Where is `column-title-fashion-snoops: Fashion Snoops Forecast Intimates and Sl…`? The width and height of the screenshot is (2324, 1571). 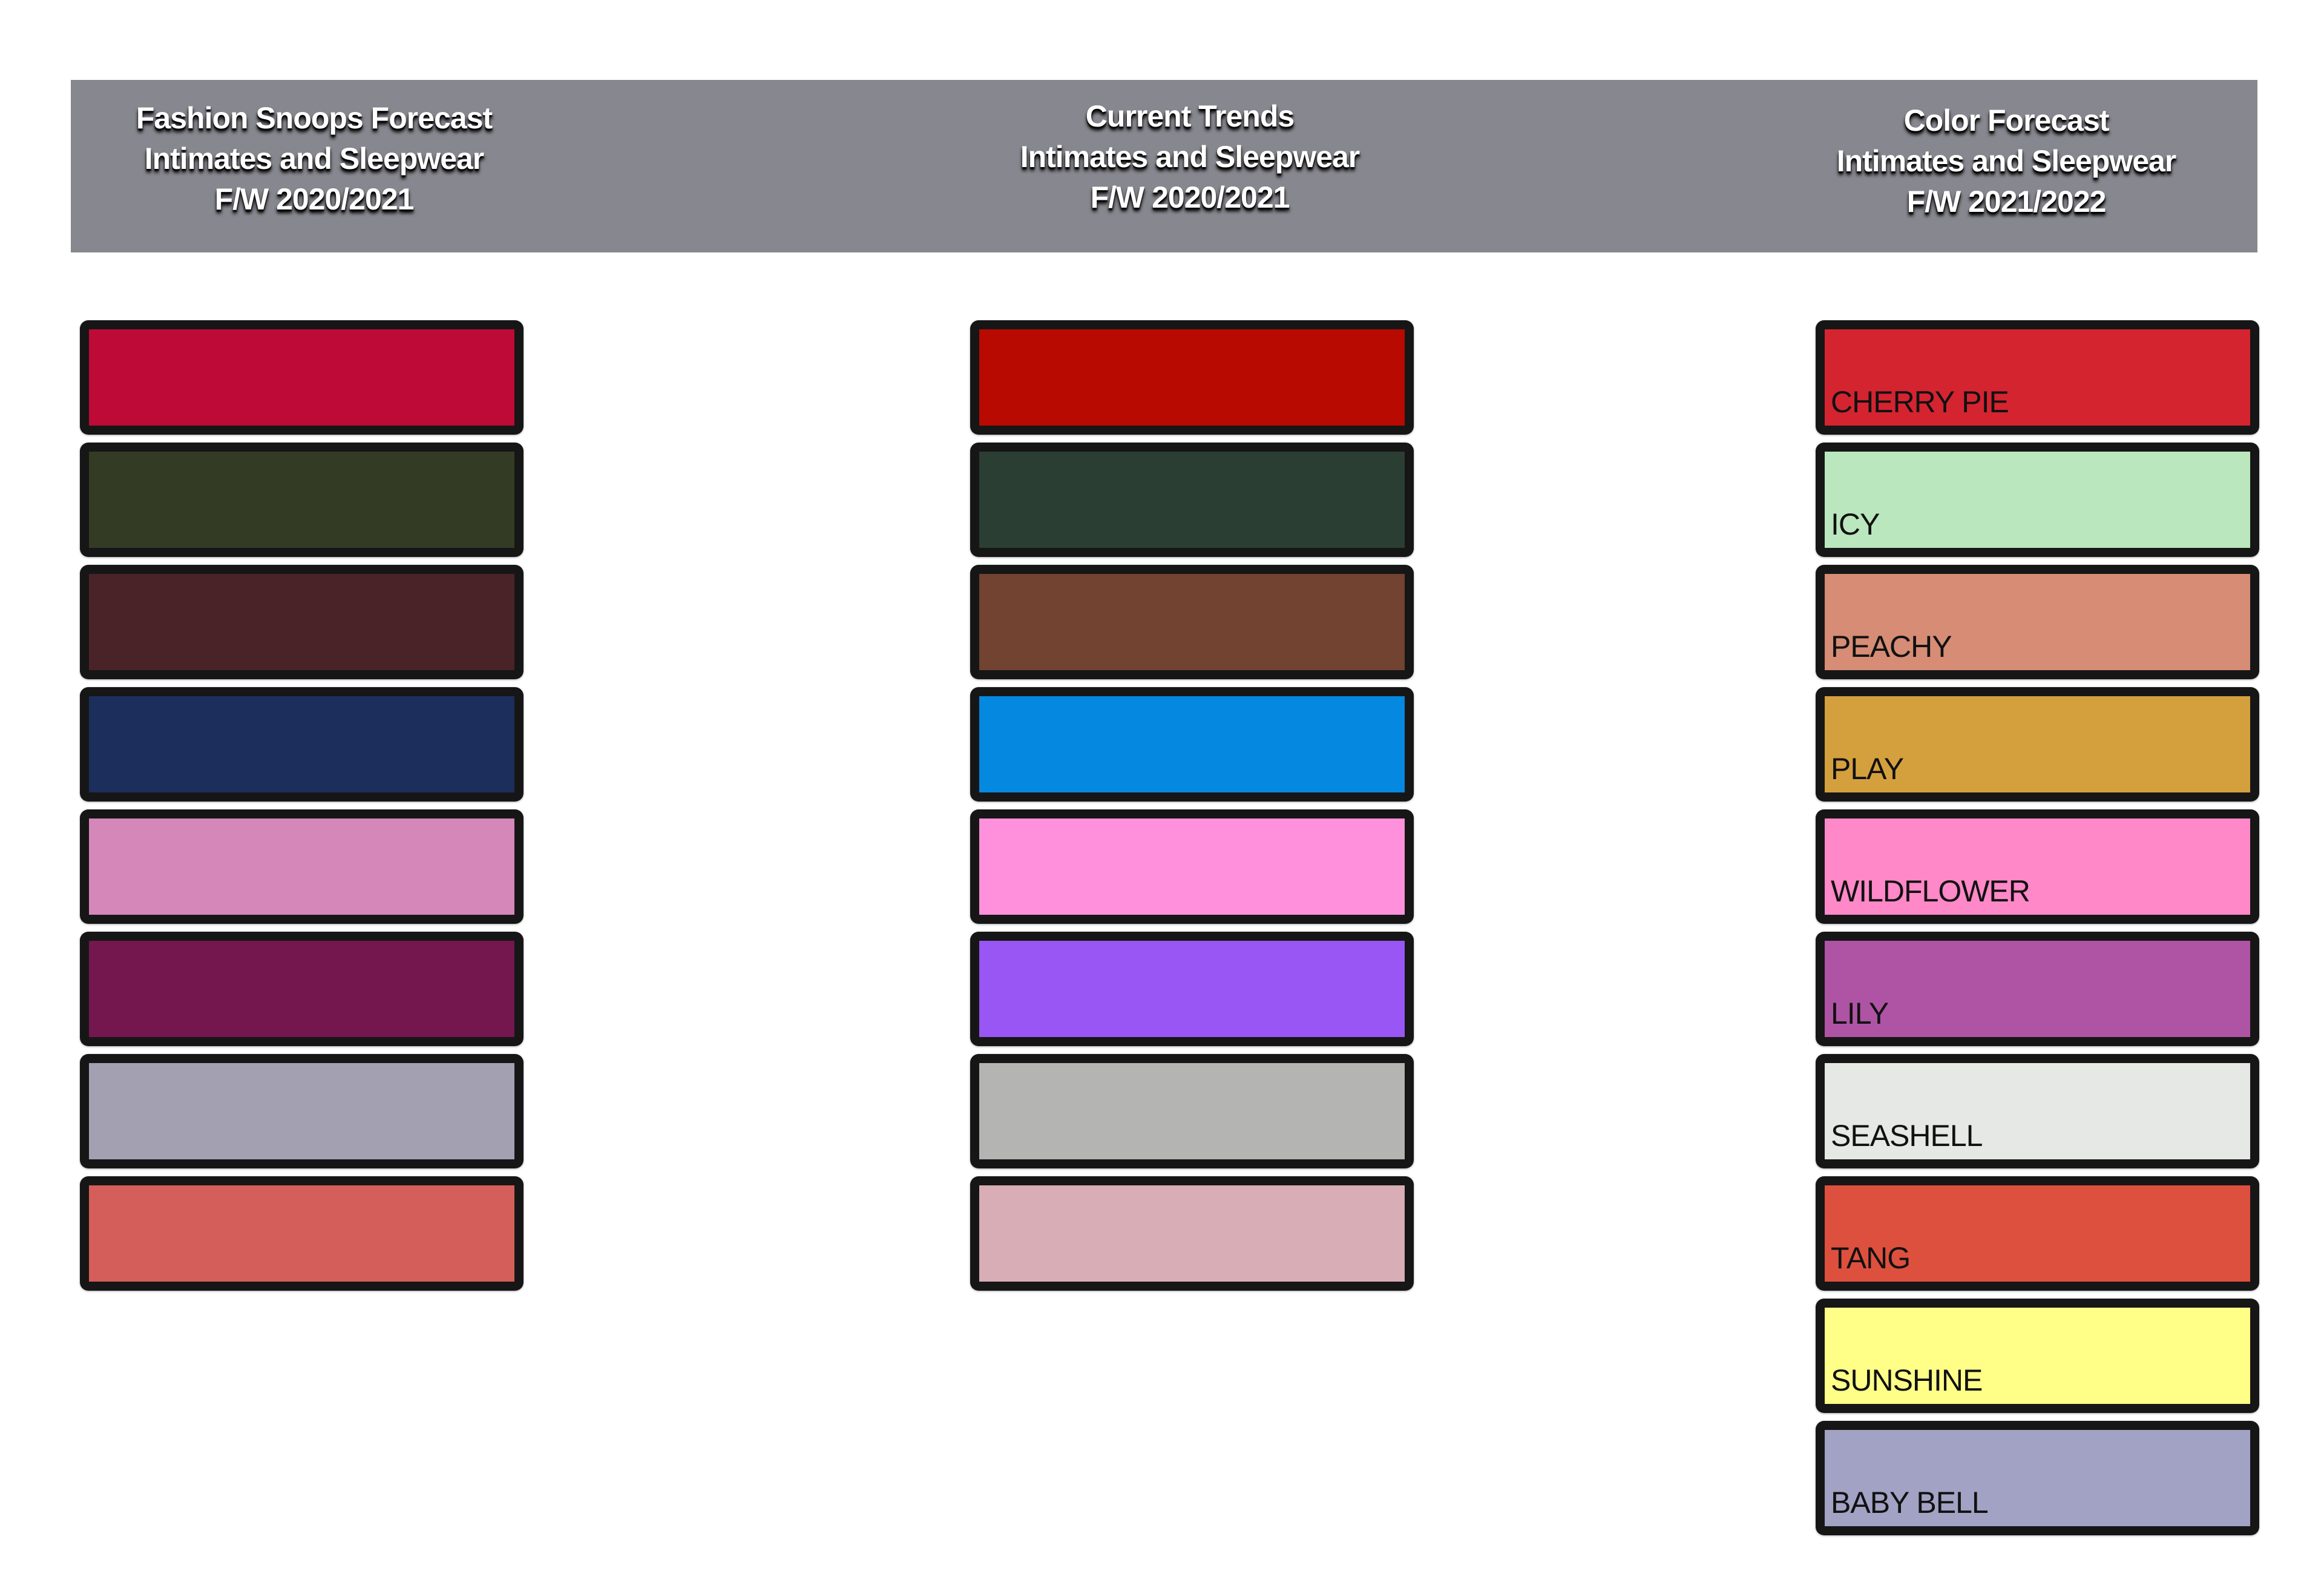 column-title-fashion-snoops: Fashion Snoops Forecast Intimates and Sl… is located at coordinates (314, 159).